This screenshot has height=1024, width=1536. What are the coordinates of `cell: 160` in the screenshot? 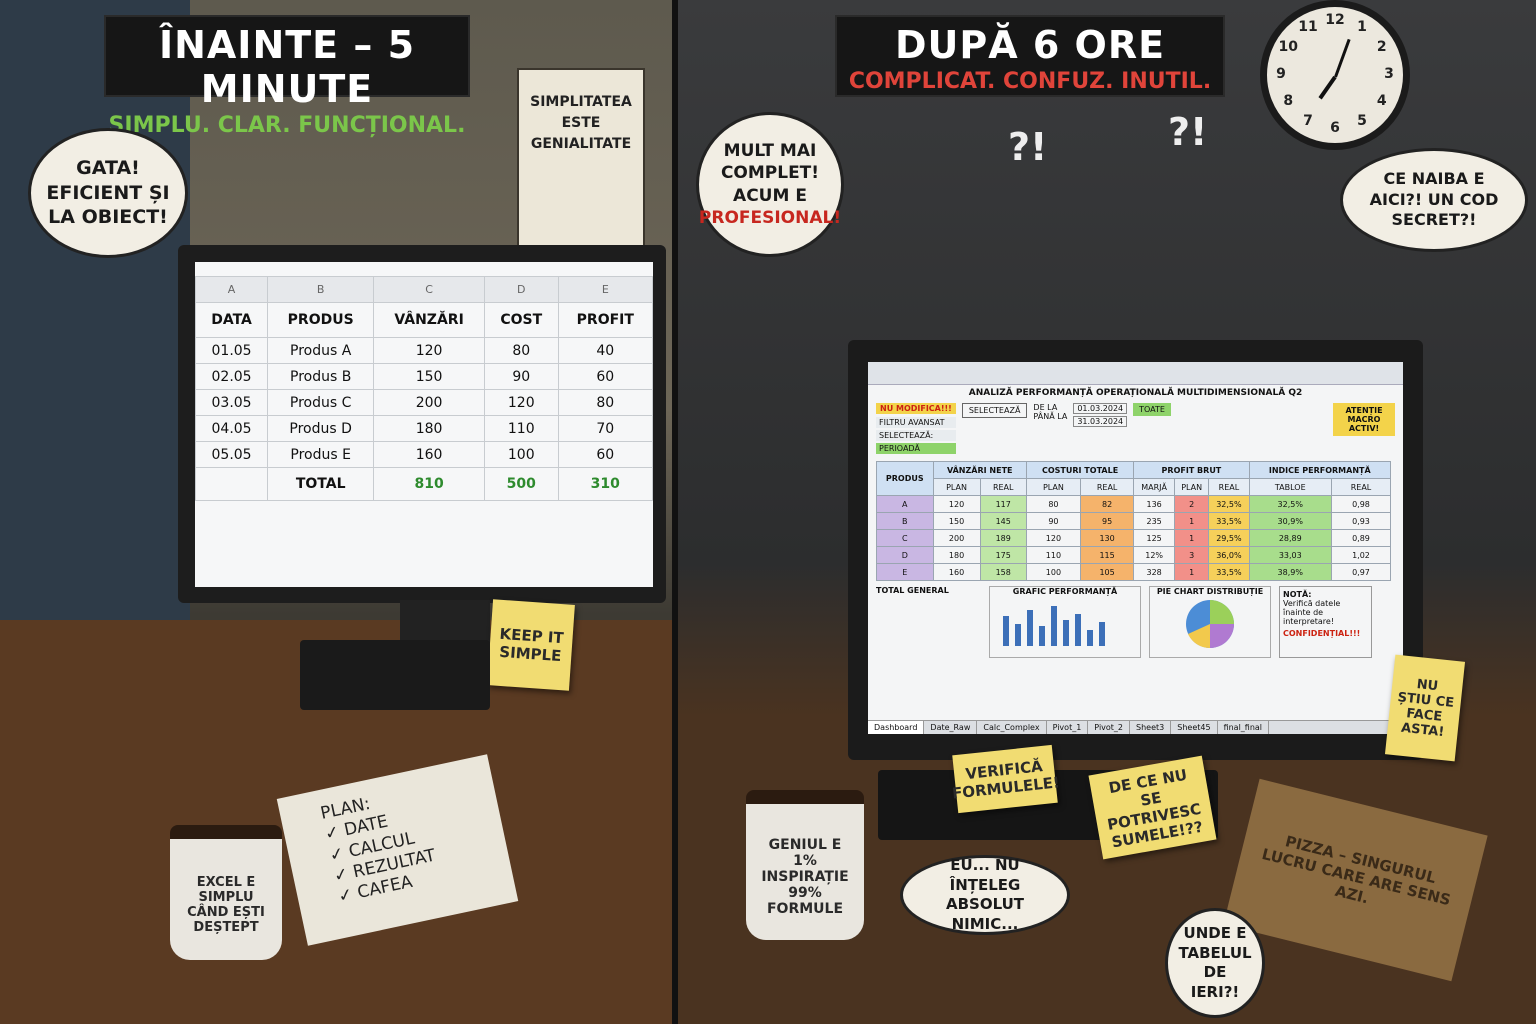 It's located at (956, 572).